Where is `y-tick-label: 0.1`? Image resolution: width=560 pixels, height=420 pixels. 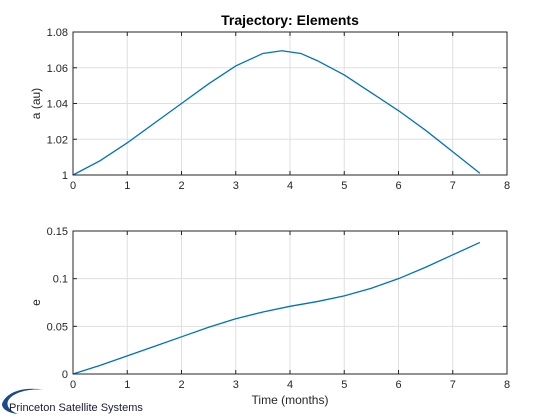
y-tick-label: 0.1 is located at coordinates (60, 280).